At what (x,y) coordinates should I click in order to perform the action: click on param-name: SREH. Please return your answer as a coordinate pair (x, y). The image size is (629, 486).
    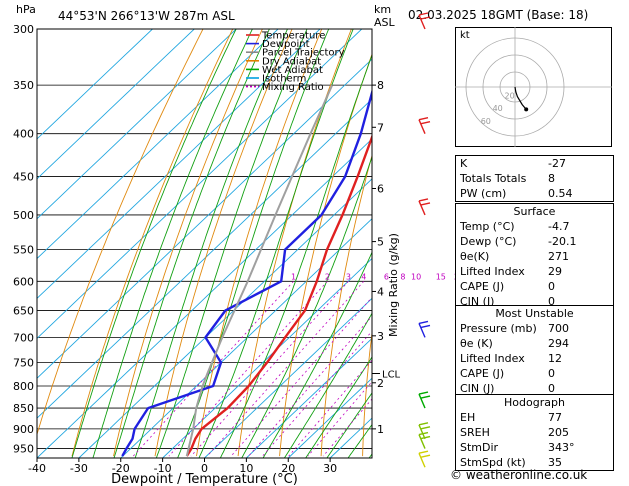
    Looking at the image, I should click on (475, 432).